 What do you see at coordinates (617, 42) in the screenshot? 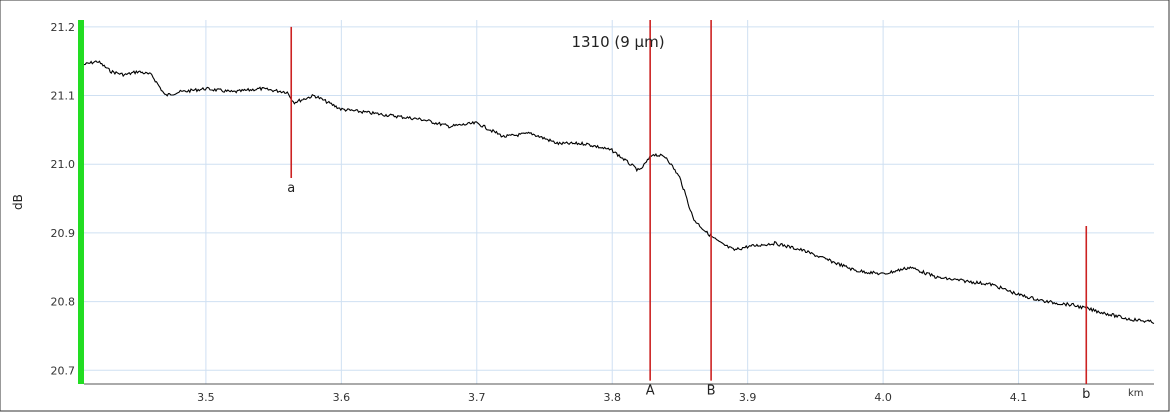
I see `chart-title: 1310 (9 µm)` at bounding box center [617, 42].